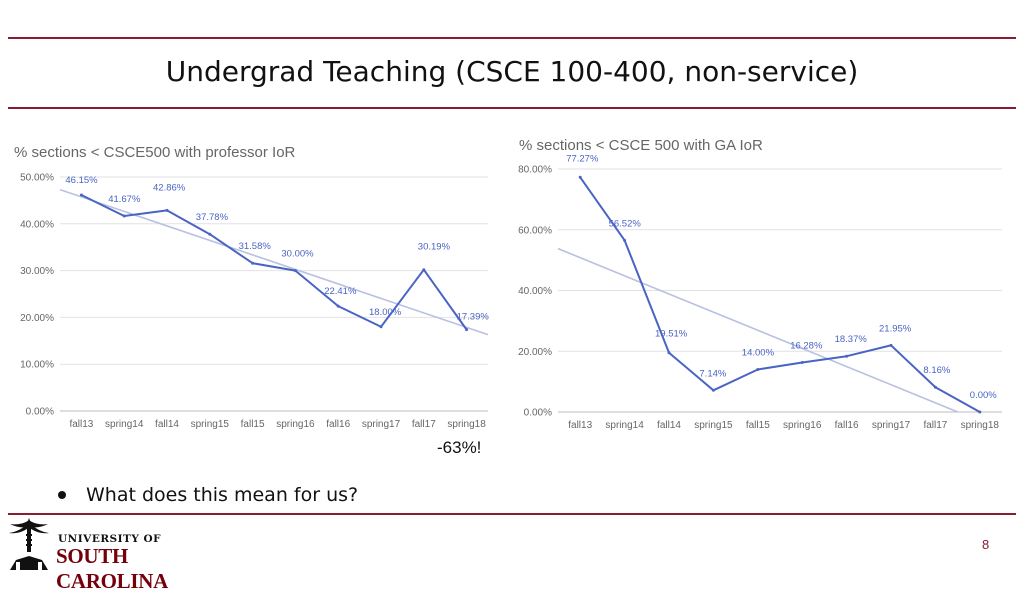 The image size is (1024, 594). I want to click on chart-title: % sections < CSCE500 with professor IoR, so click(155, 152).